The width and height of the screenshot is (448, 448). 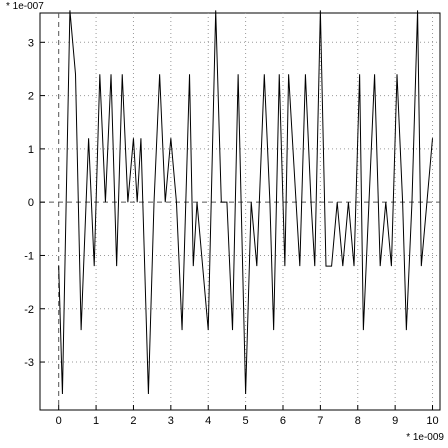 I want to click on x-tick-label-7: 7, so click(x=320, y=421).